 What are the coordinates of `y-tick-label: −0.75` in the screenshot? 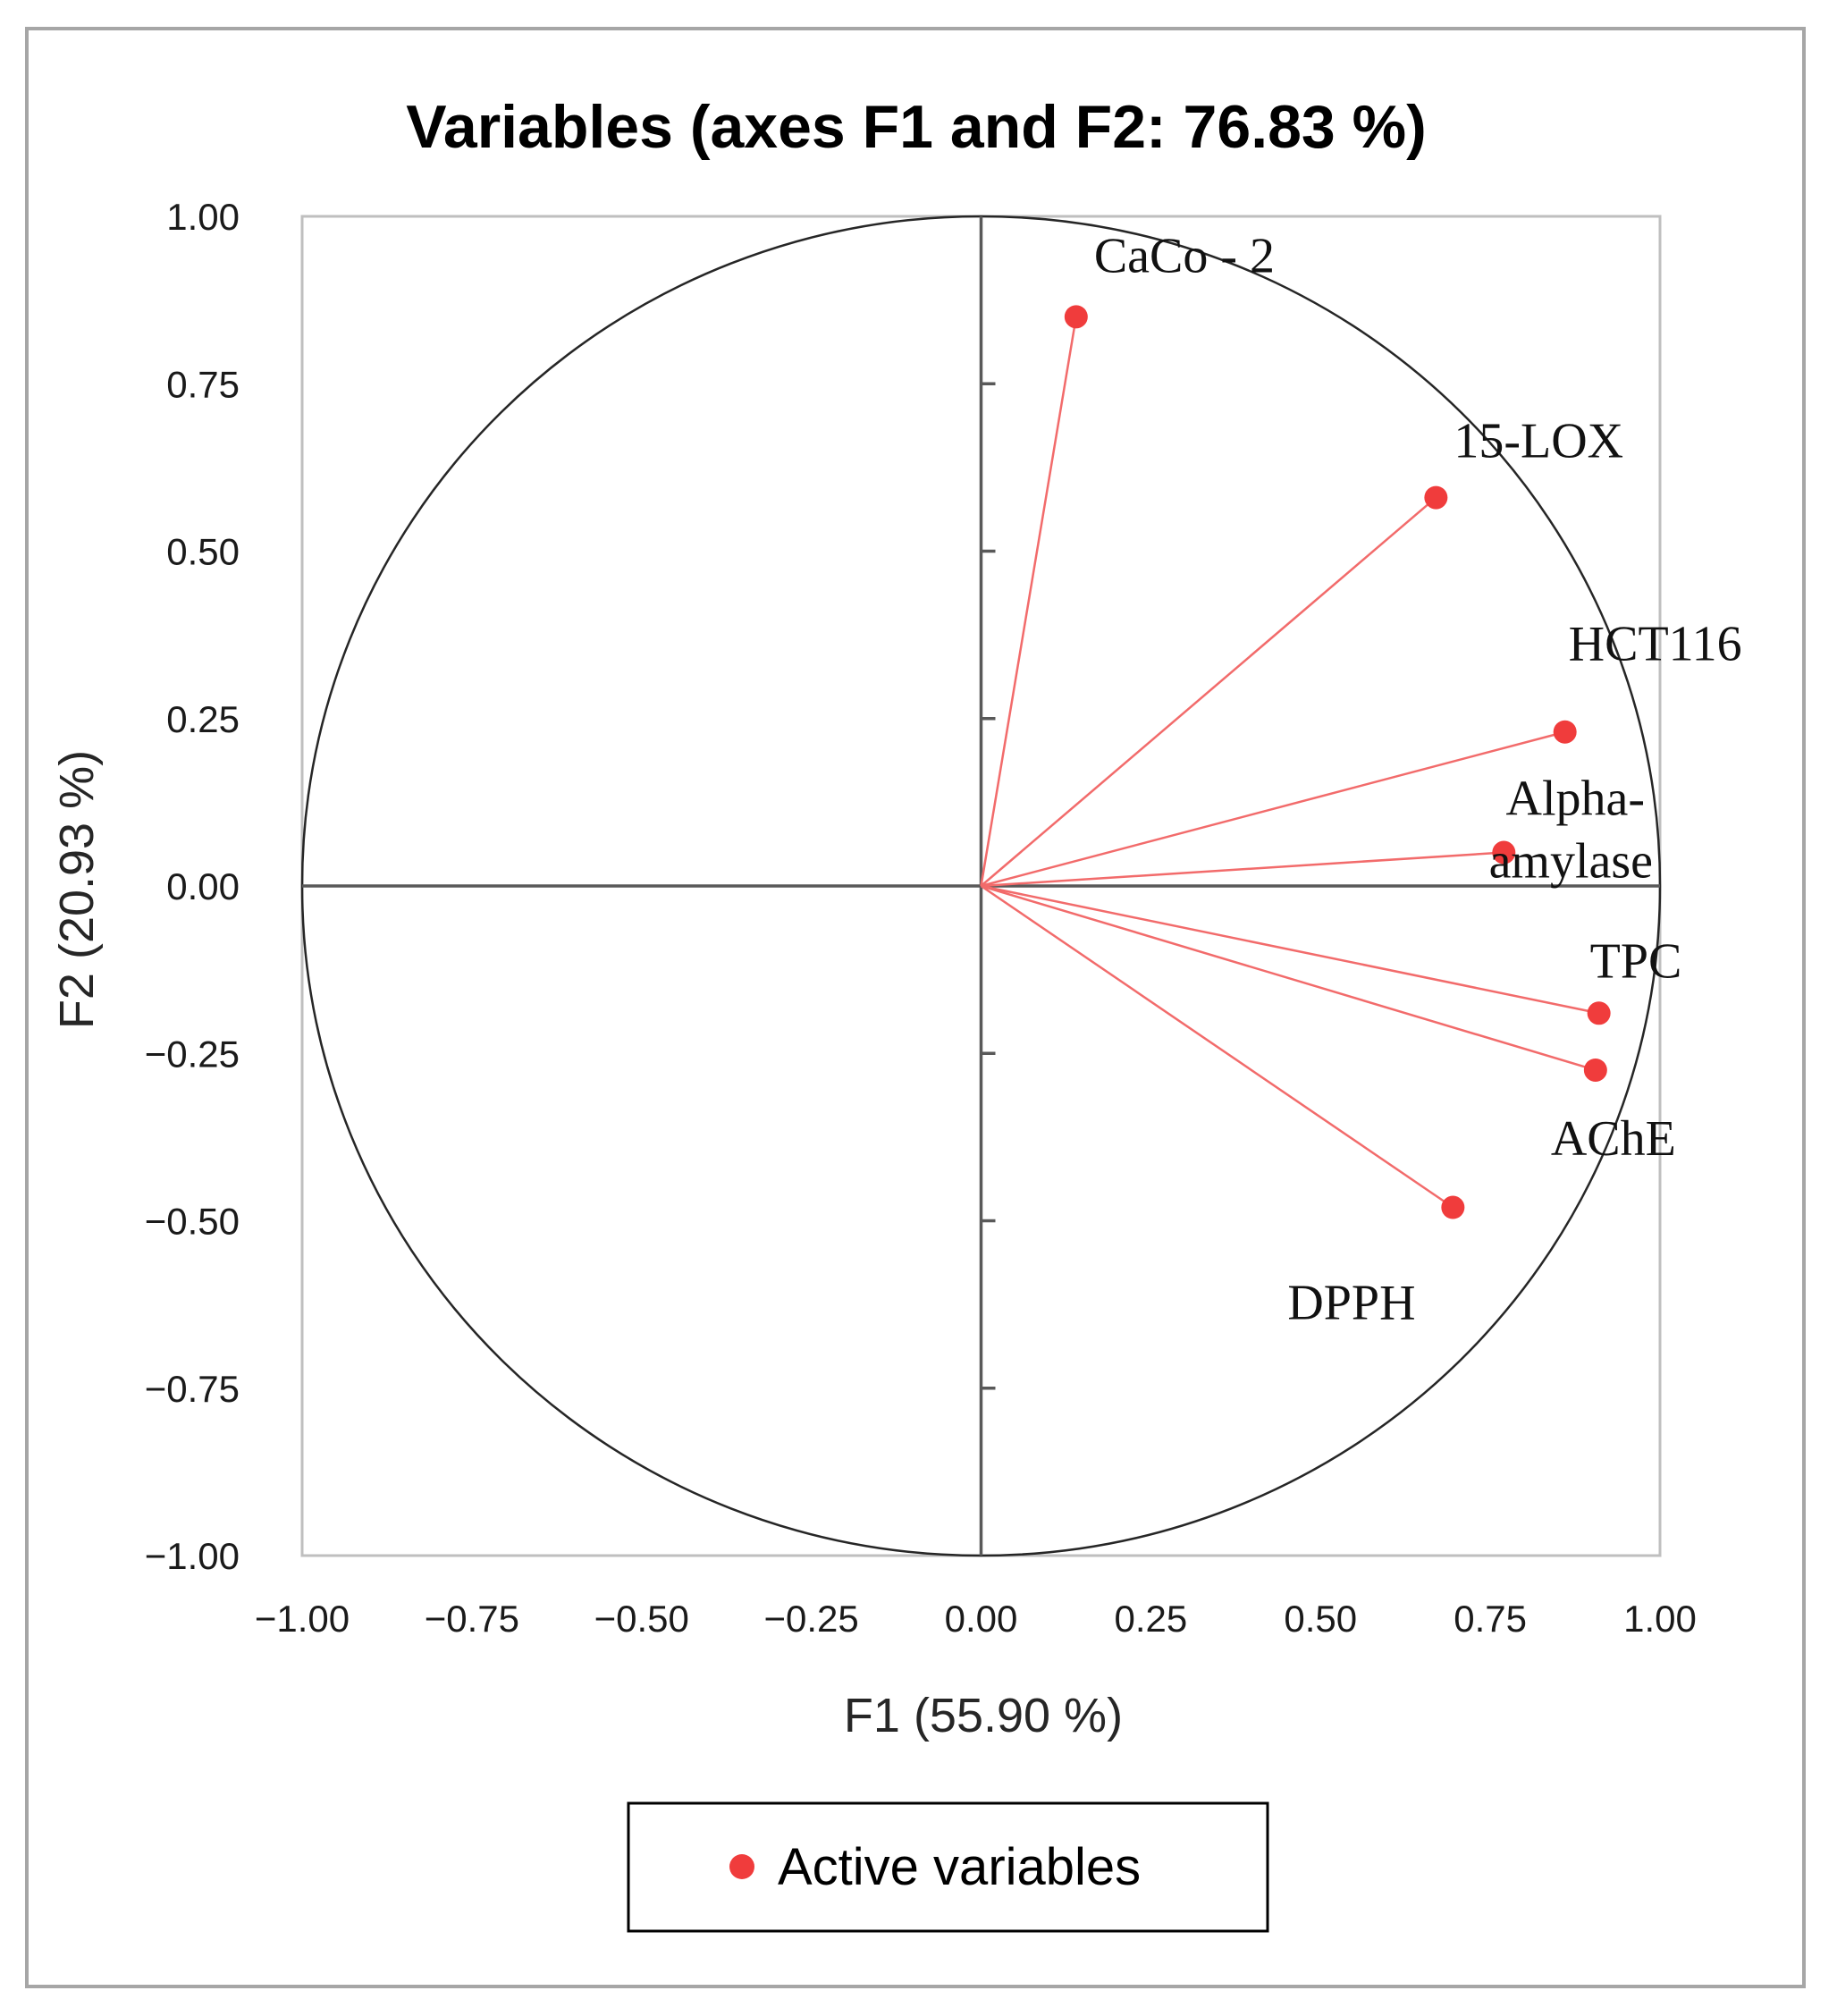 It's located at (193, 1389).